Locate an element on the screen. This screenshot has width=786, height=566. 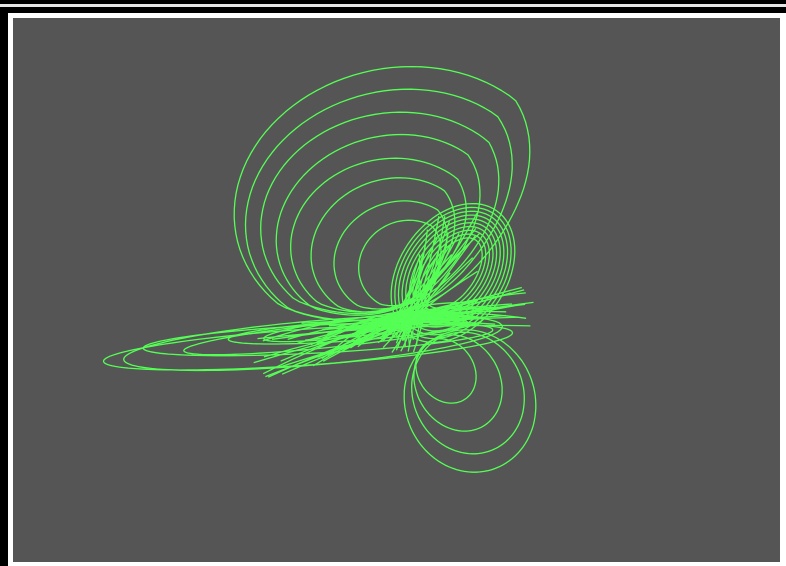
window-title-strip is located at coordinates (393, 5).